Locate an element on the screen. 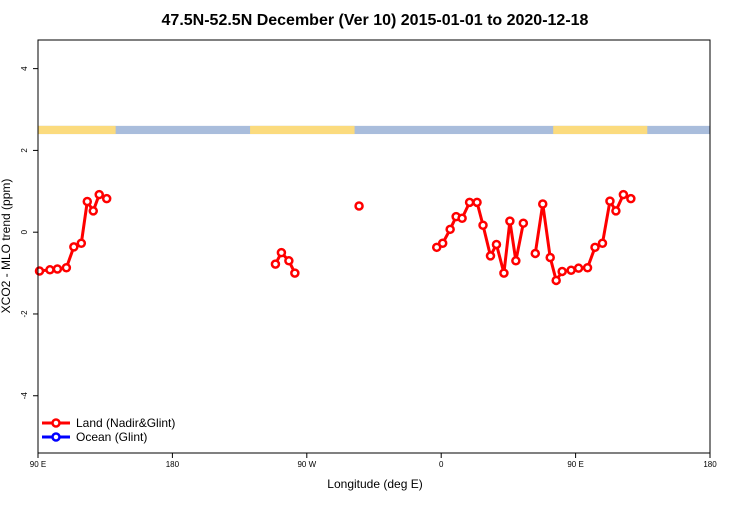 This screenshot has width=750, height=505. surface-type-strip is located at coordinates (374, 130).